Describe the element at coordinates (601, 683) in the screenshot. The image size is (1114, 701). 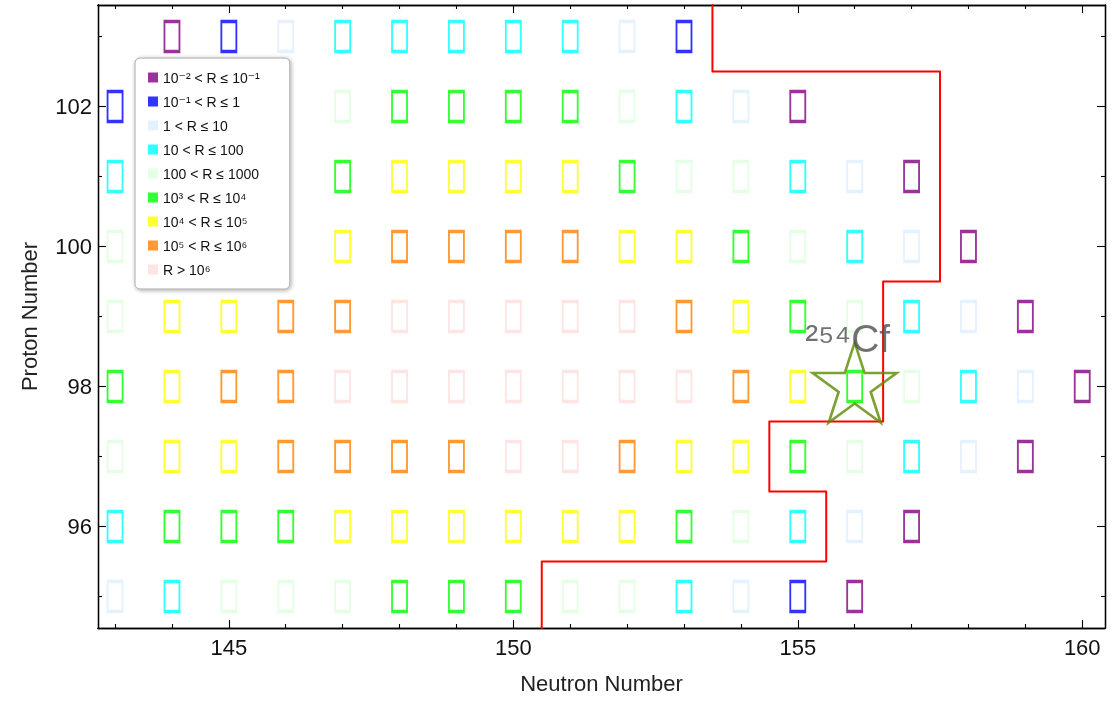
I see `x-axis-title: Neutron Number` at that location.